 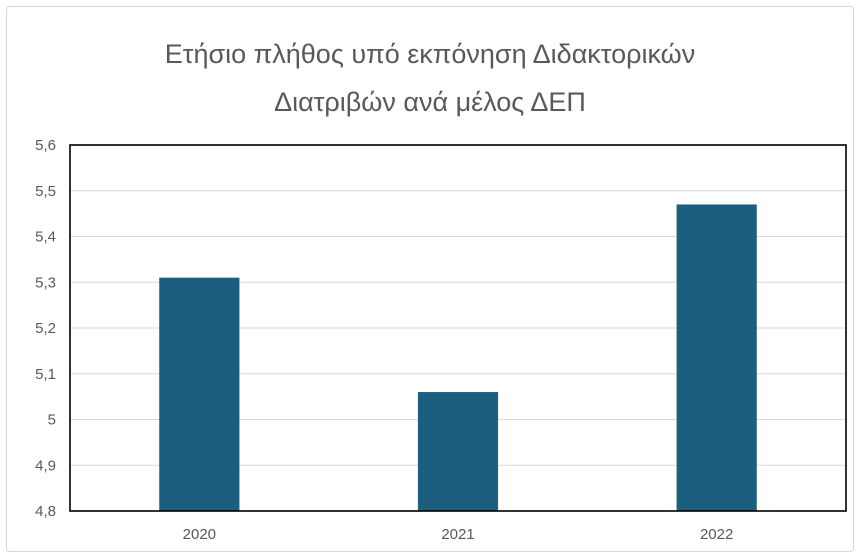 What do you see at coordinates (45, 191) in the screenshot?
I see `y-tick-label: 5,5` at bounding box center [45, 191].